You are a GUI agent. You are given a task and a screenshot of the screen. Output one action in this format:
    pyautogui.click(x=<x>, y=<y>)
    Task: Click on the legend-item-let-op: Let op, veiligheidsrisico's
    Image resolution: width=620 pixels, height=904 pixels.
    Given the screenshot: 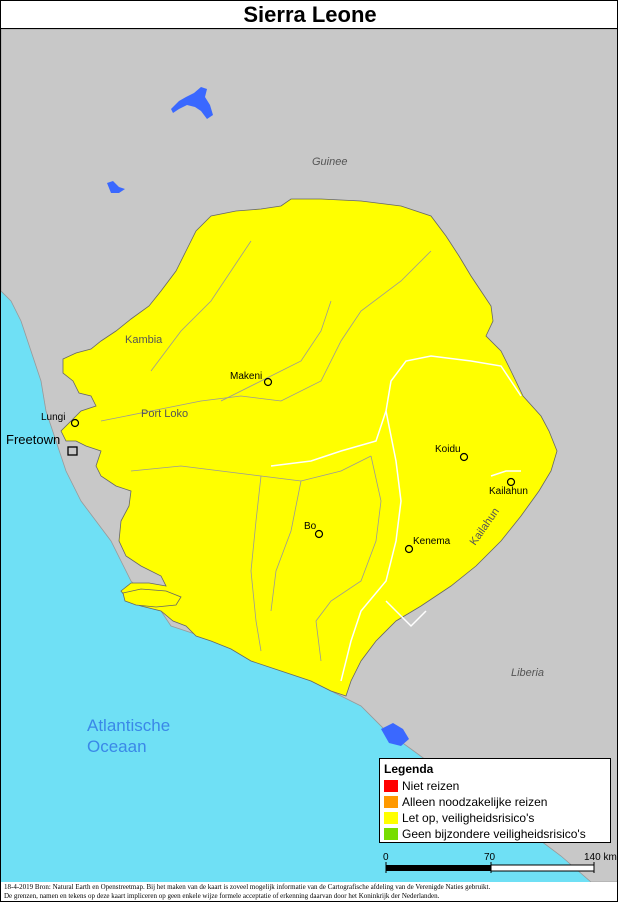 What is the action you would take?
    pyautogui.click(x=495, y=818)
    